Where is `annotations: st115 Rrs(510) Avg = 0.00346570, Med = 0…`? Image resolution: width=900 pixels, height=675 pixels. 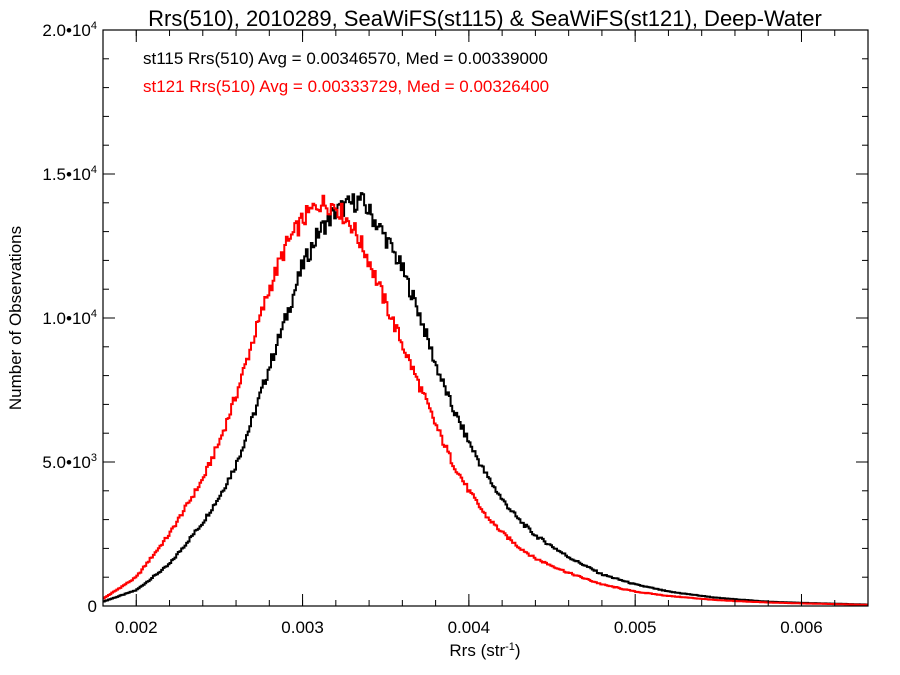 annotations: st115 Rrs(510) Avg = 0.00346570, Med = 0… is located at coordinates (346, 72).